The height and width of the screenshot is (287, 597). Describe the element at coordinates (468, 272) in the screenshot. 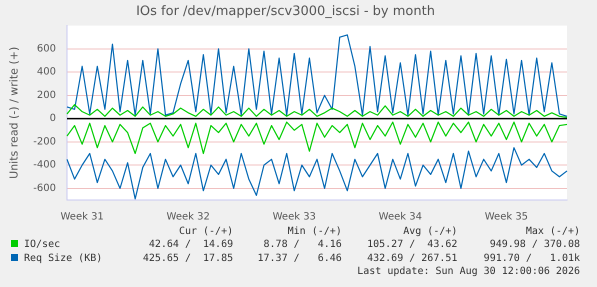

I see `text: Last update: Sun Aug 30 12:00:06 2026` at that location.